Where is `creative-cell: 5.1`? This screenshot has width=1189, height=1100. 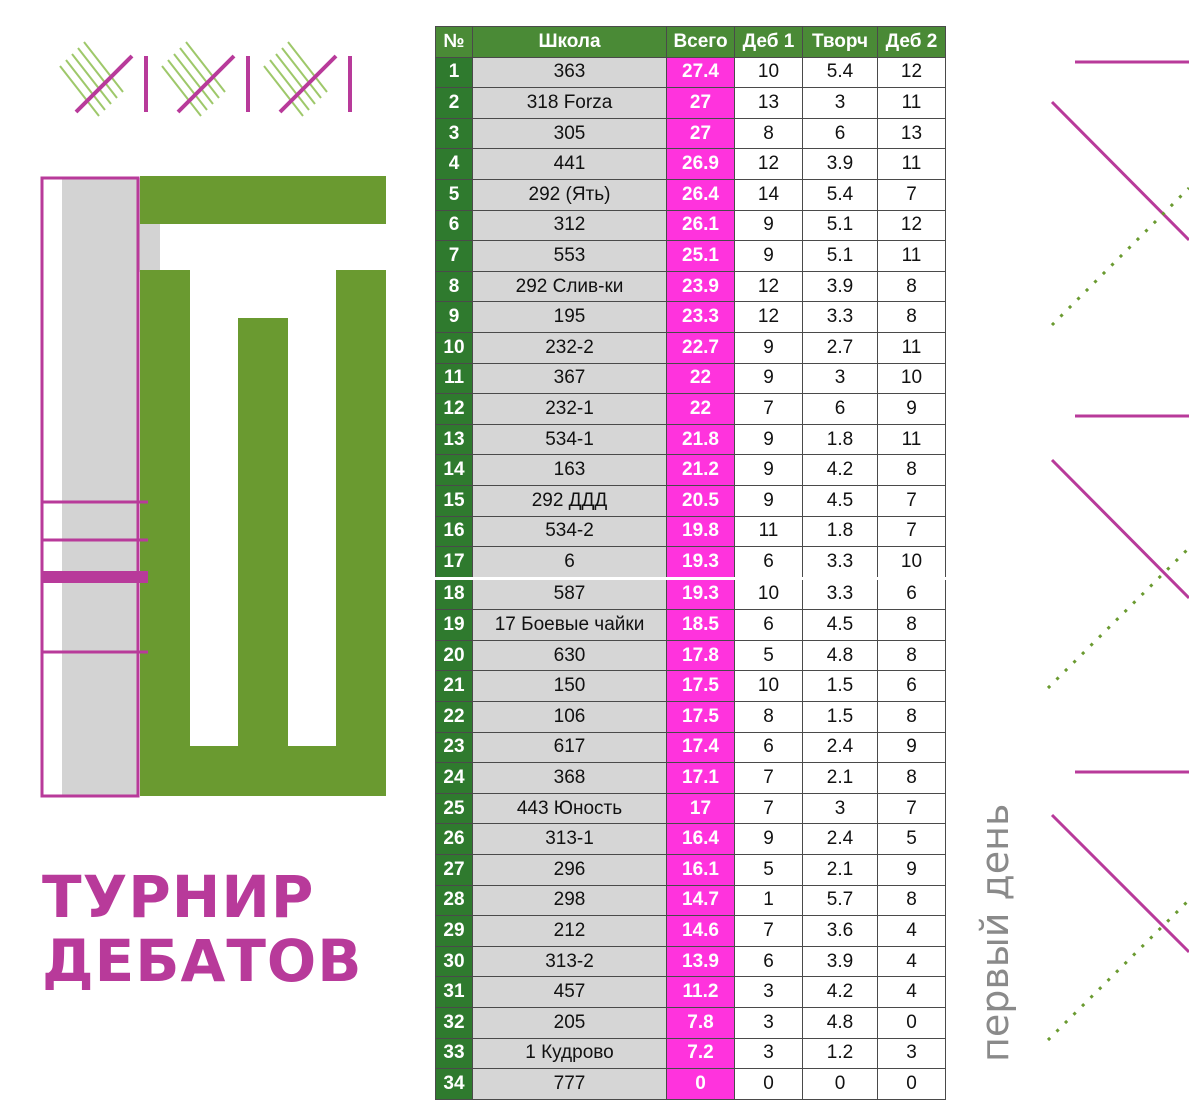 creative-cell: 5.1 is located at coordinates (840, 225).